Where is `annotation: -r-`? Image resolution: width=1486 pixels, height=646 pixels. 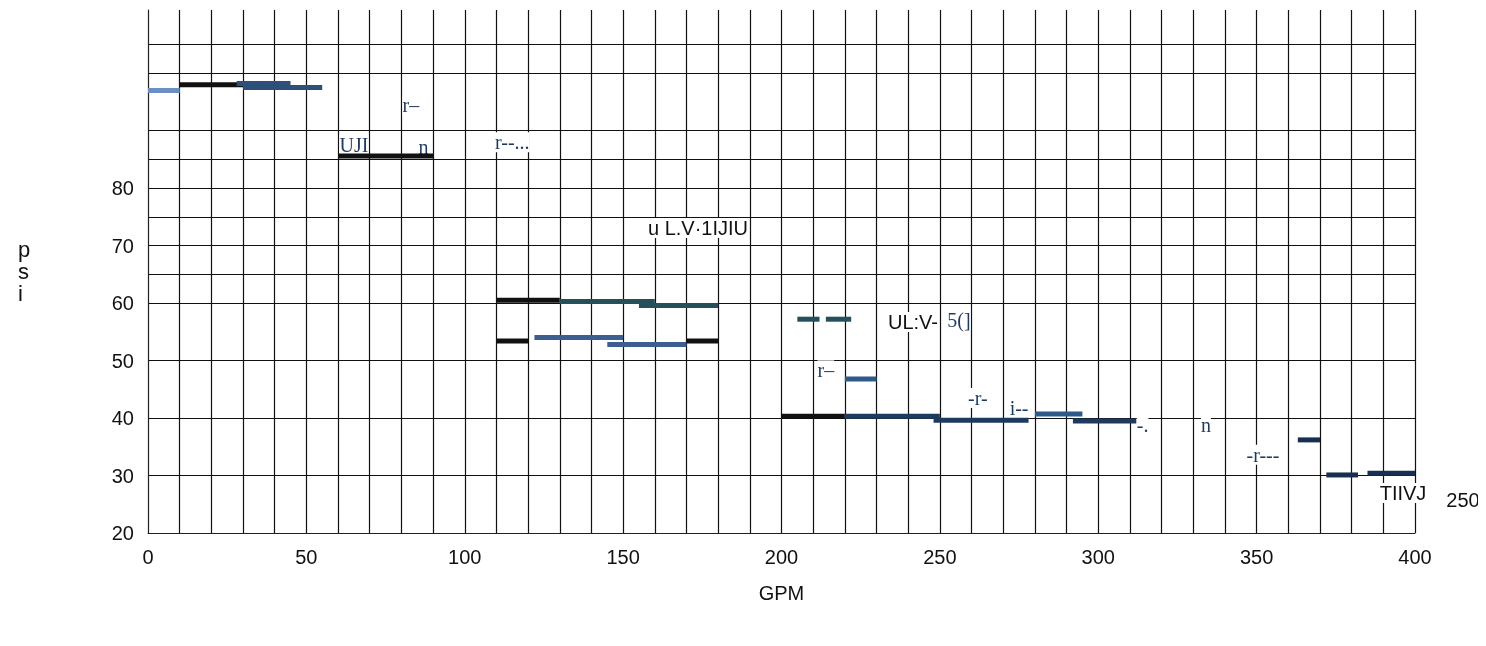 annotation: -r- is located at coordinates (978, 397).